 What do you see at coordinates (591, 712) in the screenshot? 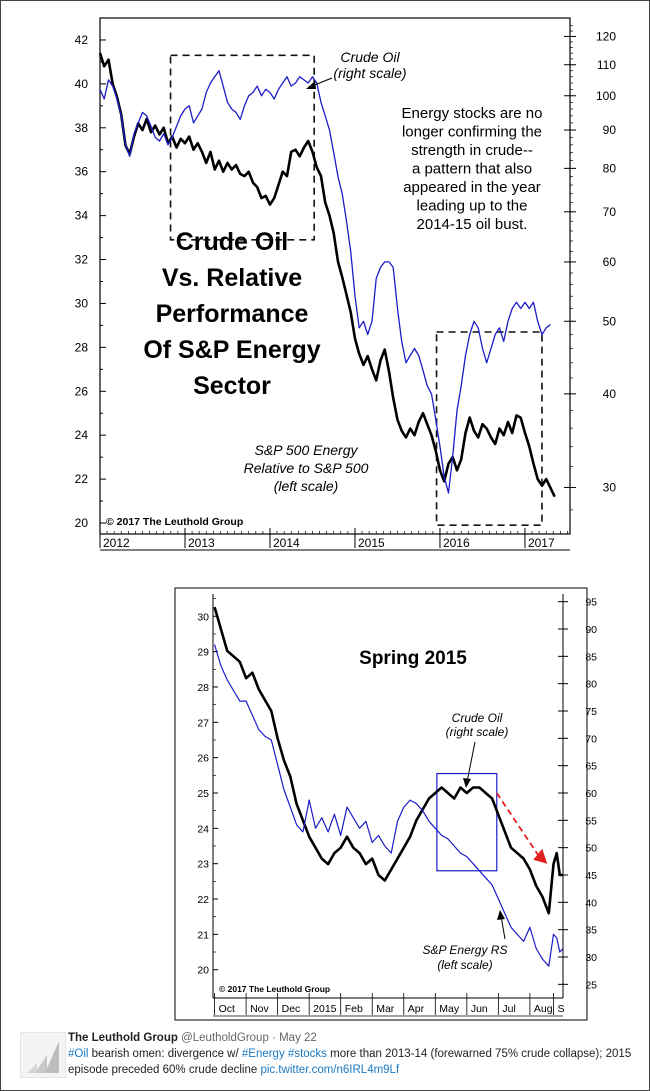
I see `chart-2-right-tick-label: 75` at bounding box center [591, 712].